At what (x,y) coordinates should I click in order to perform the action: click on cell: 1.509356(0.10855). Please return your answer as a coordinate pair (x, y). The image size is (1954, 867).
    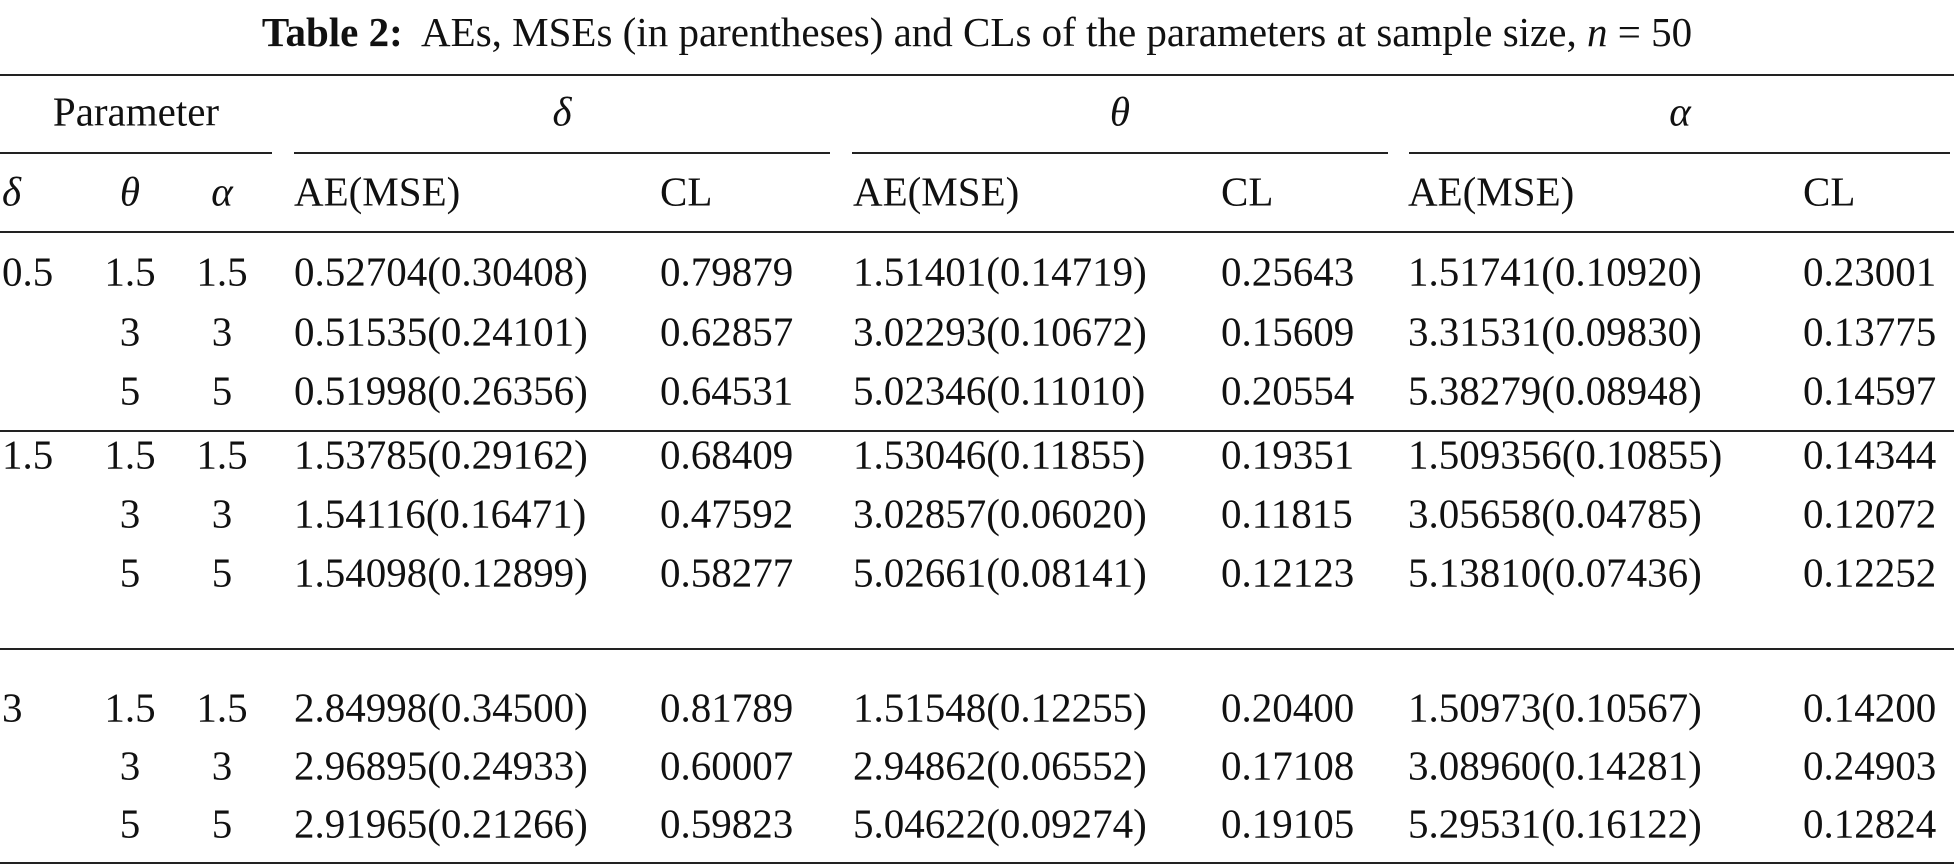
    Looking at the image, I should click on (1565, 454).